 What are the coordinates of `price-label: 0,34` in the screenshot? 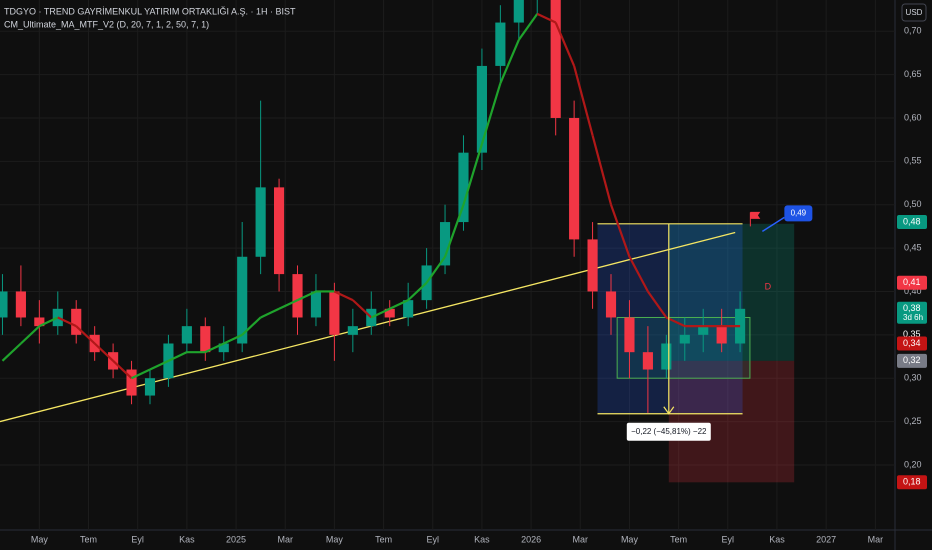 It's located at (912, 343).